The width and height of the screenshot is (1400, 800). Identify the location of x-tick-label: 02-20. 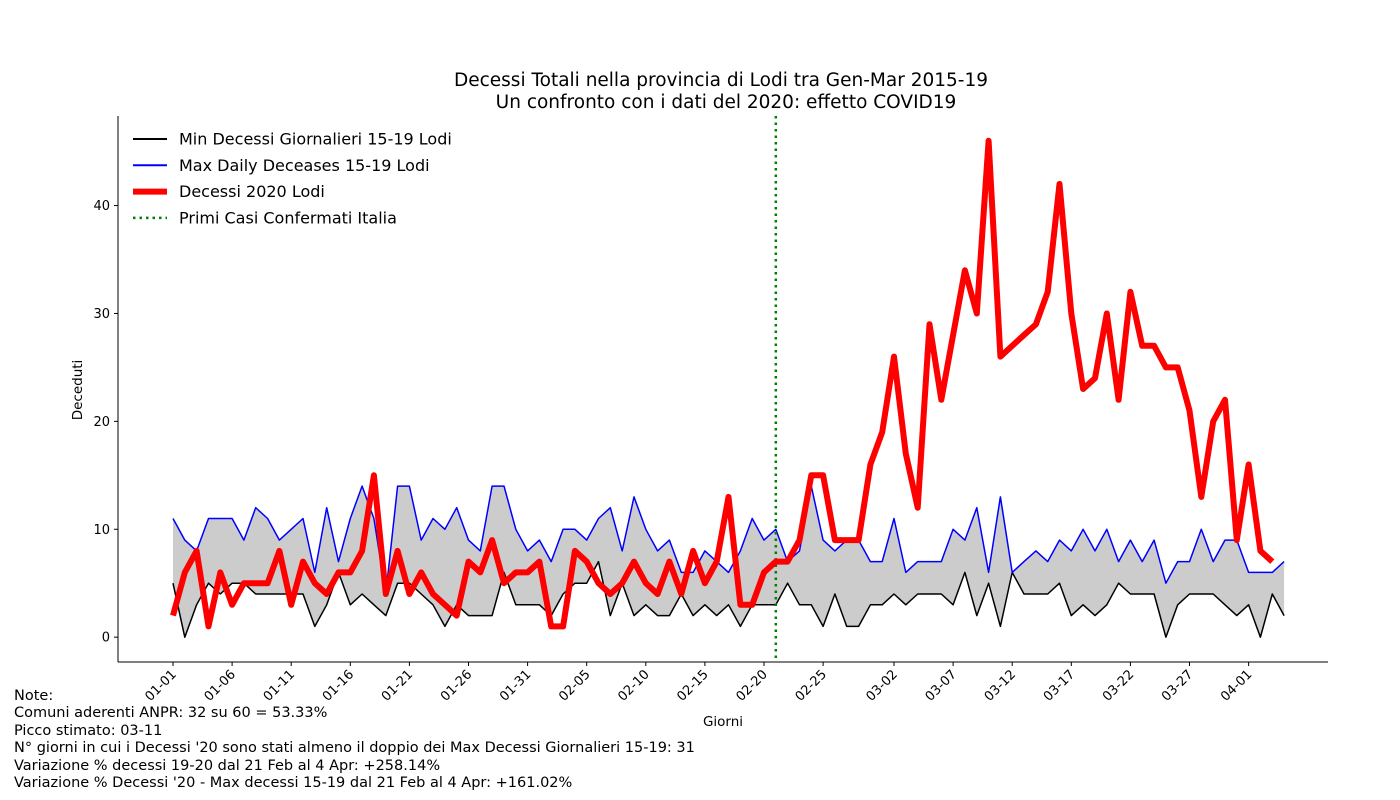
(752, 685).